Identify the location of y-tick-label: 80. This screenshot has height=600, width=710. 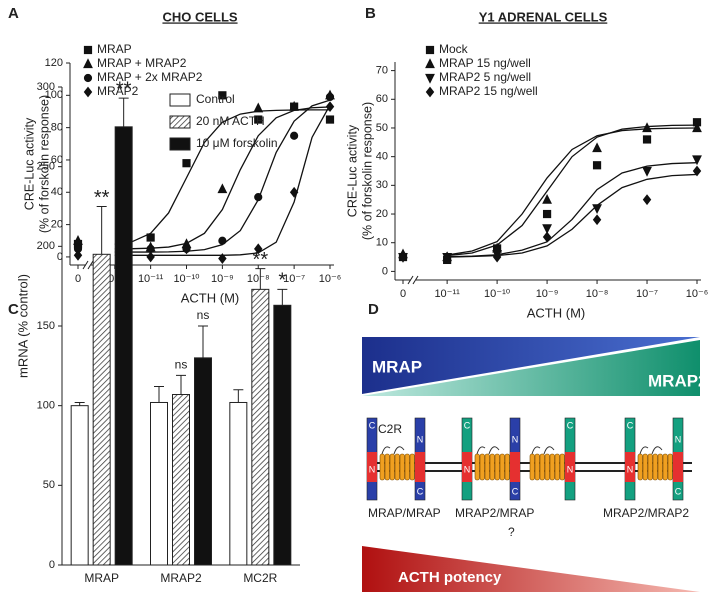
(57, 128).